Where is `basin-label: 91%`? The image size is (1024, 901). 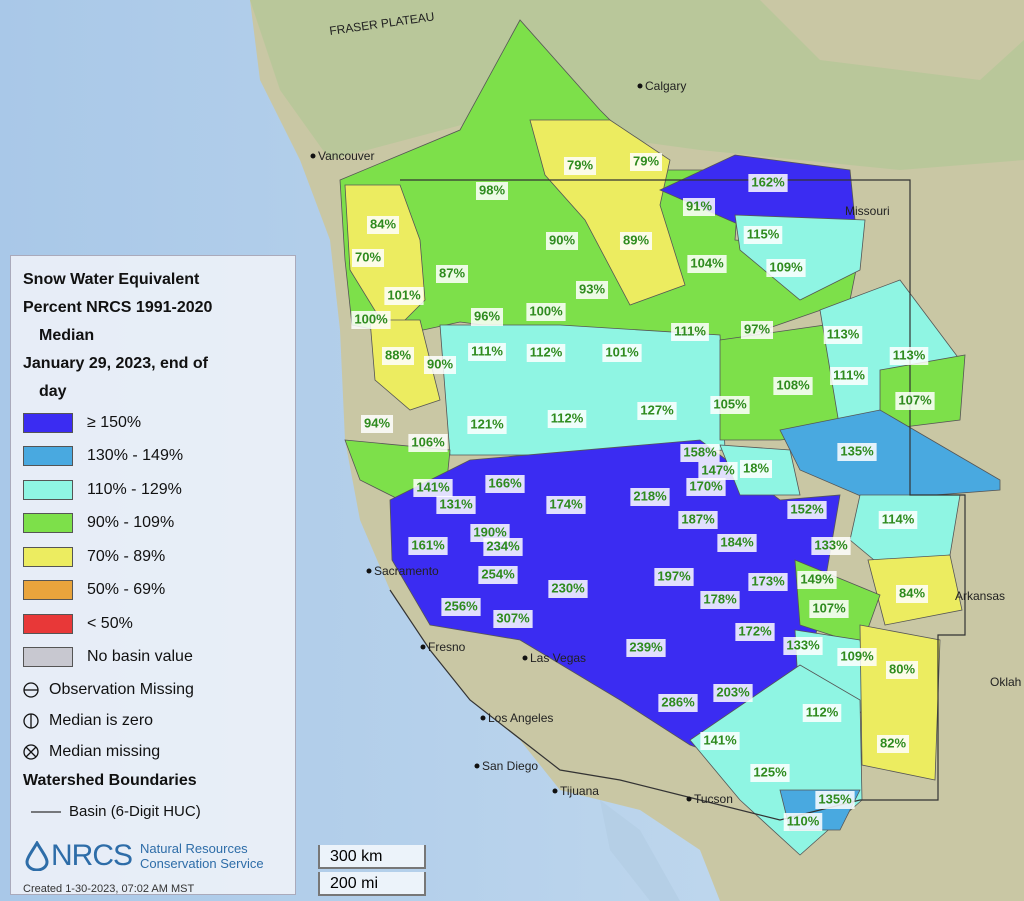 basin-label: 91% is located at coordinates (699, 207).